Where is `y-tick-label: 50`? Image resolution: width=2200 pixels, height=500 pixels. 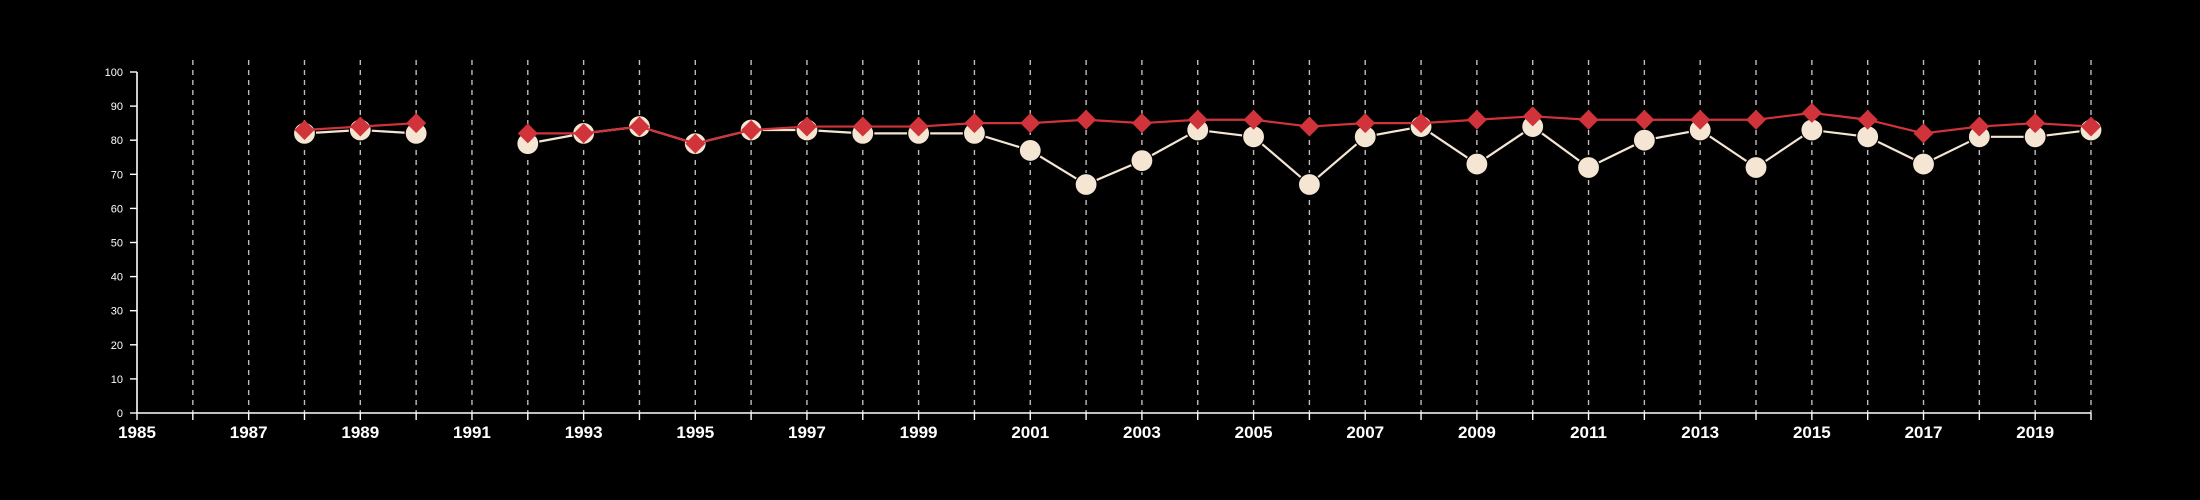 y-tick-label: 50 is located at coordinates (117, 244).